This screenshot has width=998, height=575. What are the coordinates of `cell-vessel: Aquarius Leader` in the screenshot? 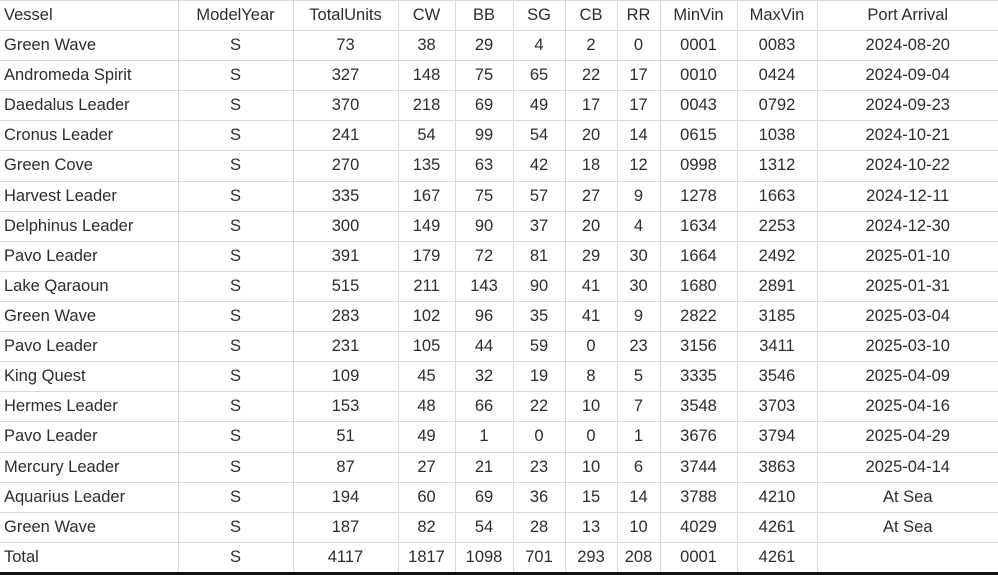 It's located at (89, 497).